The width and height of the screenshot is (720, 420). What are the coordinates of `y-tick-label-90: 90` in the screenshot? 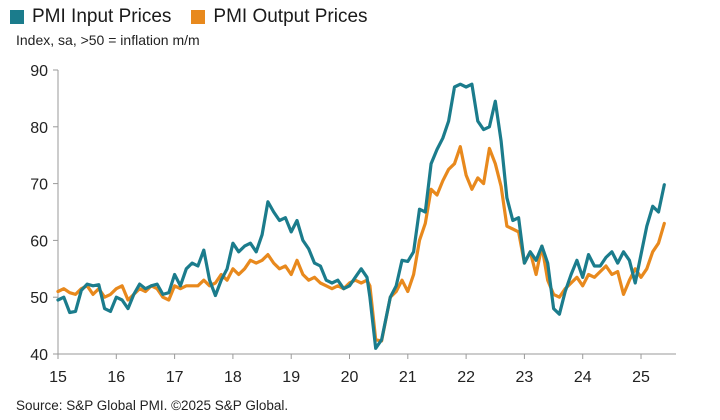 It's located at (39, 71).